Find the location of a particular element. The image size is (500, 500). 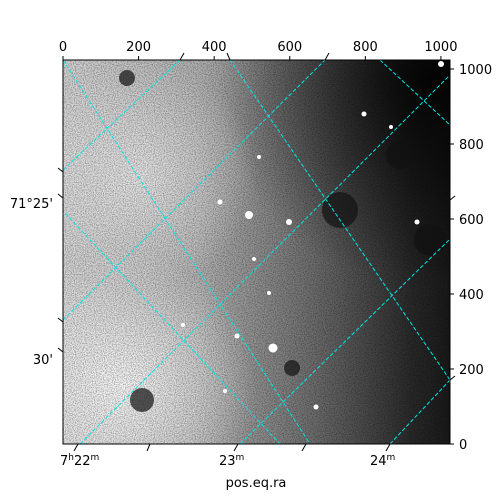

bottom-tick-label: 23m is located at coordinates (231, 461).